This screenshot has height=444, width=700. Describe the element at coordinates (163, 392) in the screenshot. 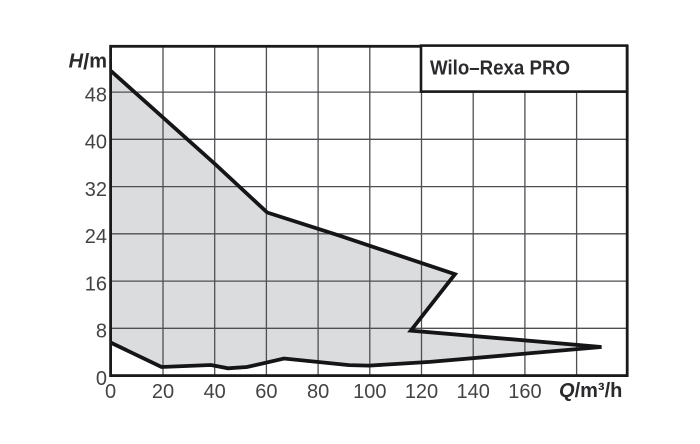

I see `svg-text: 20` at that location.